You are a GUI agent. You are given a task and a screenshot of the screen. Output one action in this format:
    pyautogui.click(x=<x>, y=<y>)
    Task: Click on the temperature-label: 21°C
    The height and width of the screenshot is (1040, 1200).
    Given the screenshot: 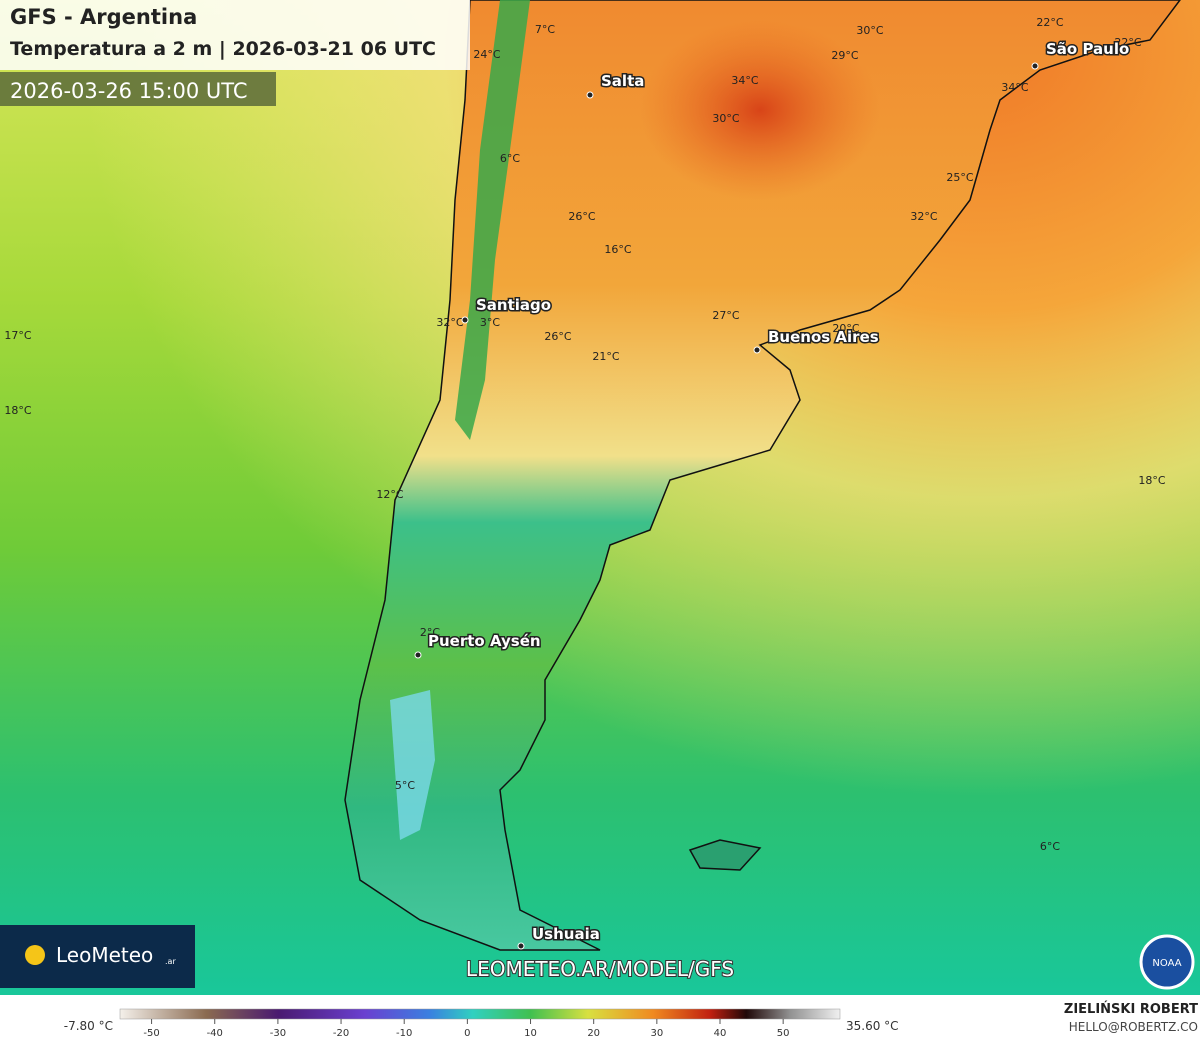 What is the action you would take?
    pyautogui.click(x=605, y=356)
    